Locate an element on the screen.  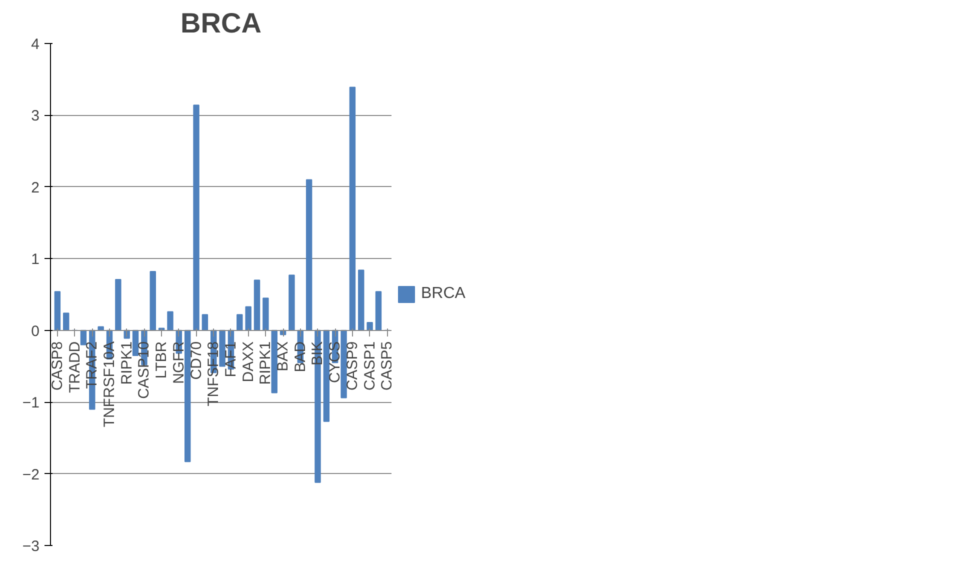
y-tick-label: −1 is located at coordinates (31, 403).